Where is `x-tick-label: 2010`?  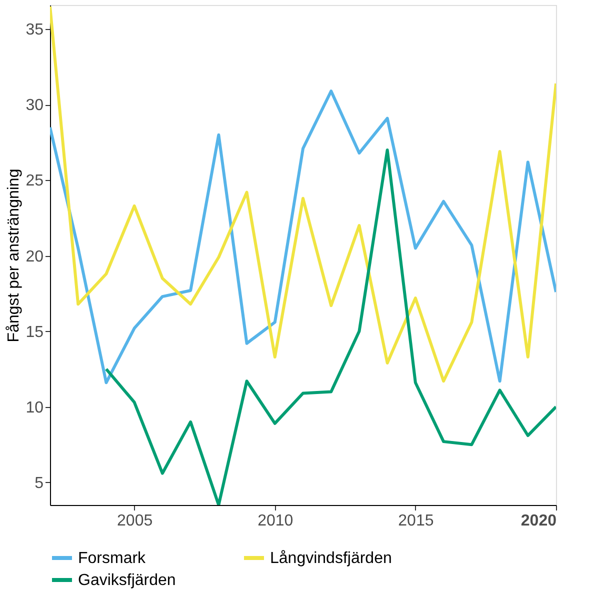 x-tick-label: 2010 is located at coordinates (276, 521).